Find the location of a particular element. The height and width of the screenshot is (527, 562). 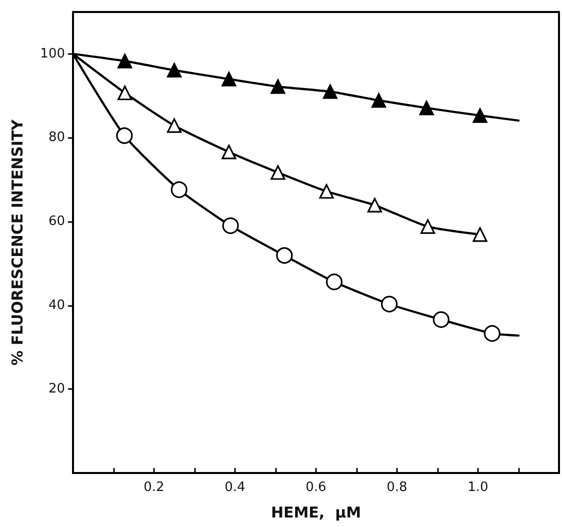

y-axis-title: % FLUORESCENCE INTENSITY is located at coordinates (17, 242).